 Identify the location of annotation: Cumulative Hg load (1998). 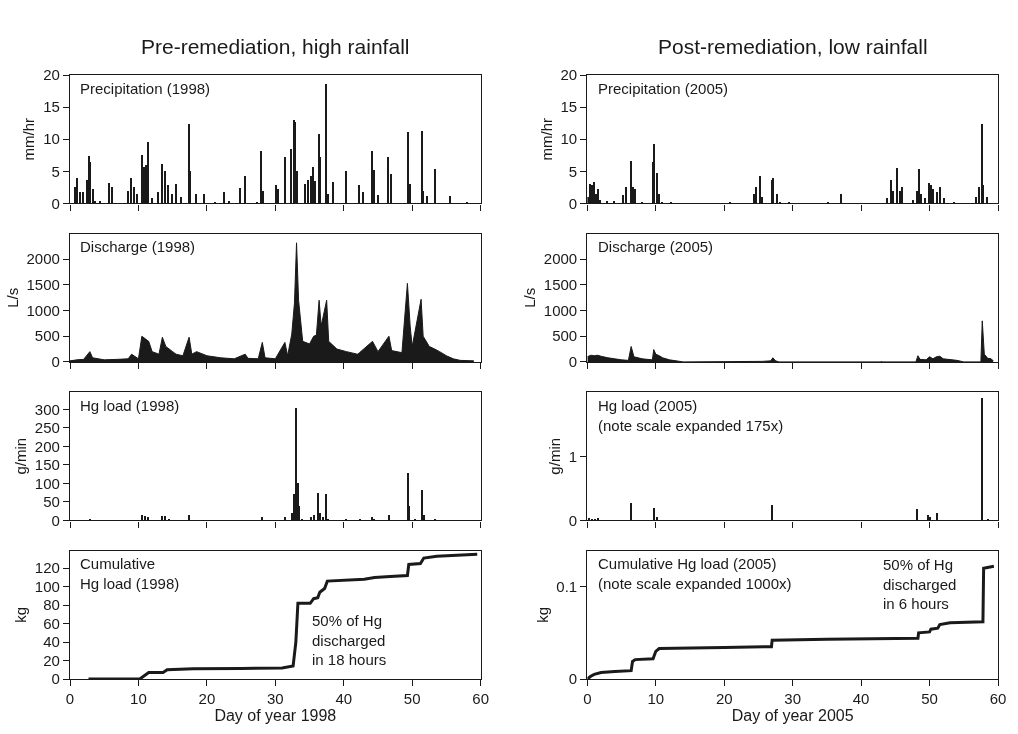
(130, 573).